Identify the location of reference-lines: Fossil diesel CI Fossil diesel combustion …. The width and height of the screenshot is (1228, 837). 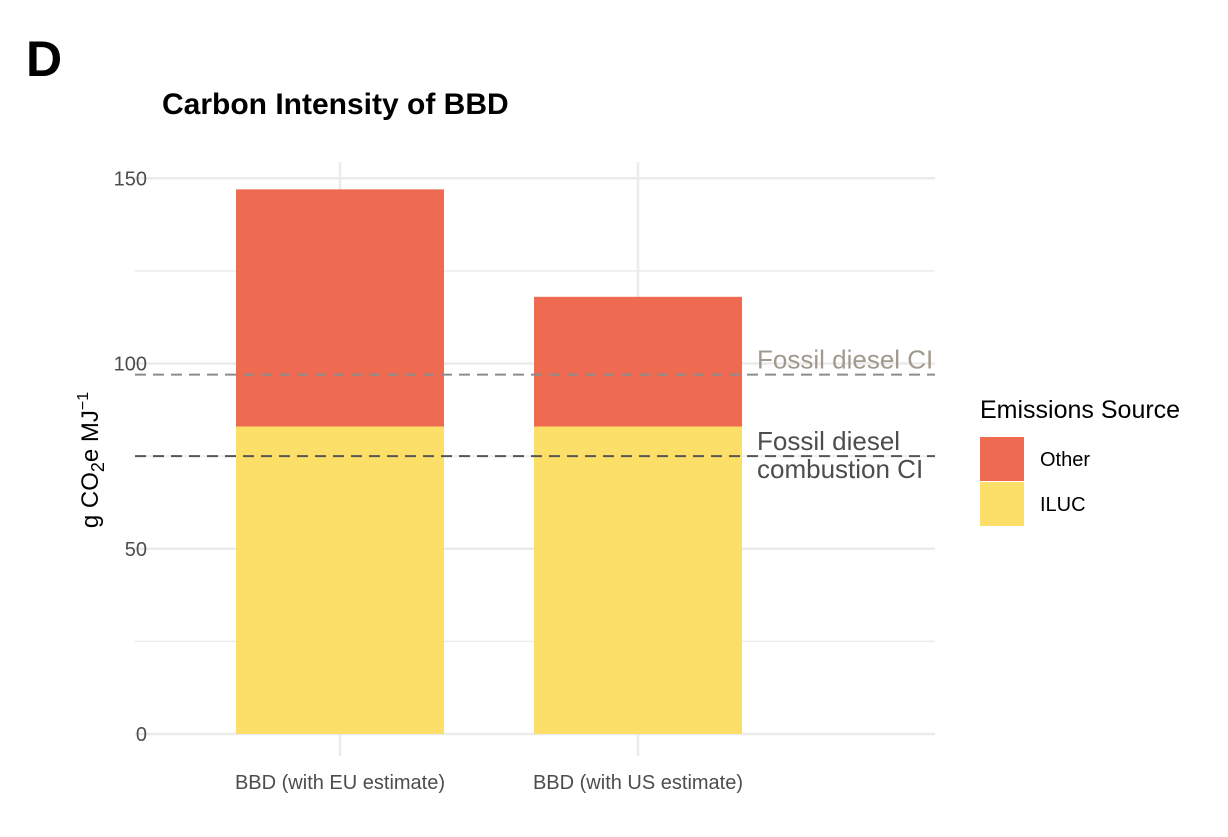
(535, 414).